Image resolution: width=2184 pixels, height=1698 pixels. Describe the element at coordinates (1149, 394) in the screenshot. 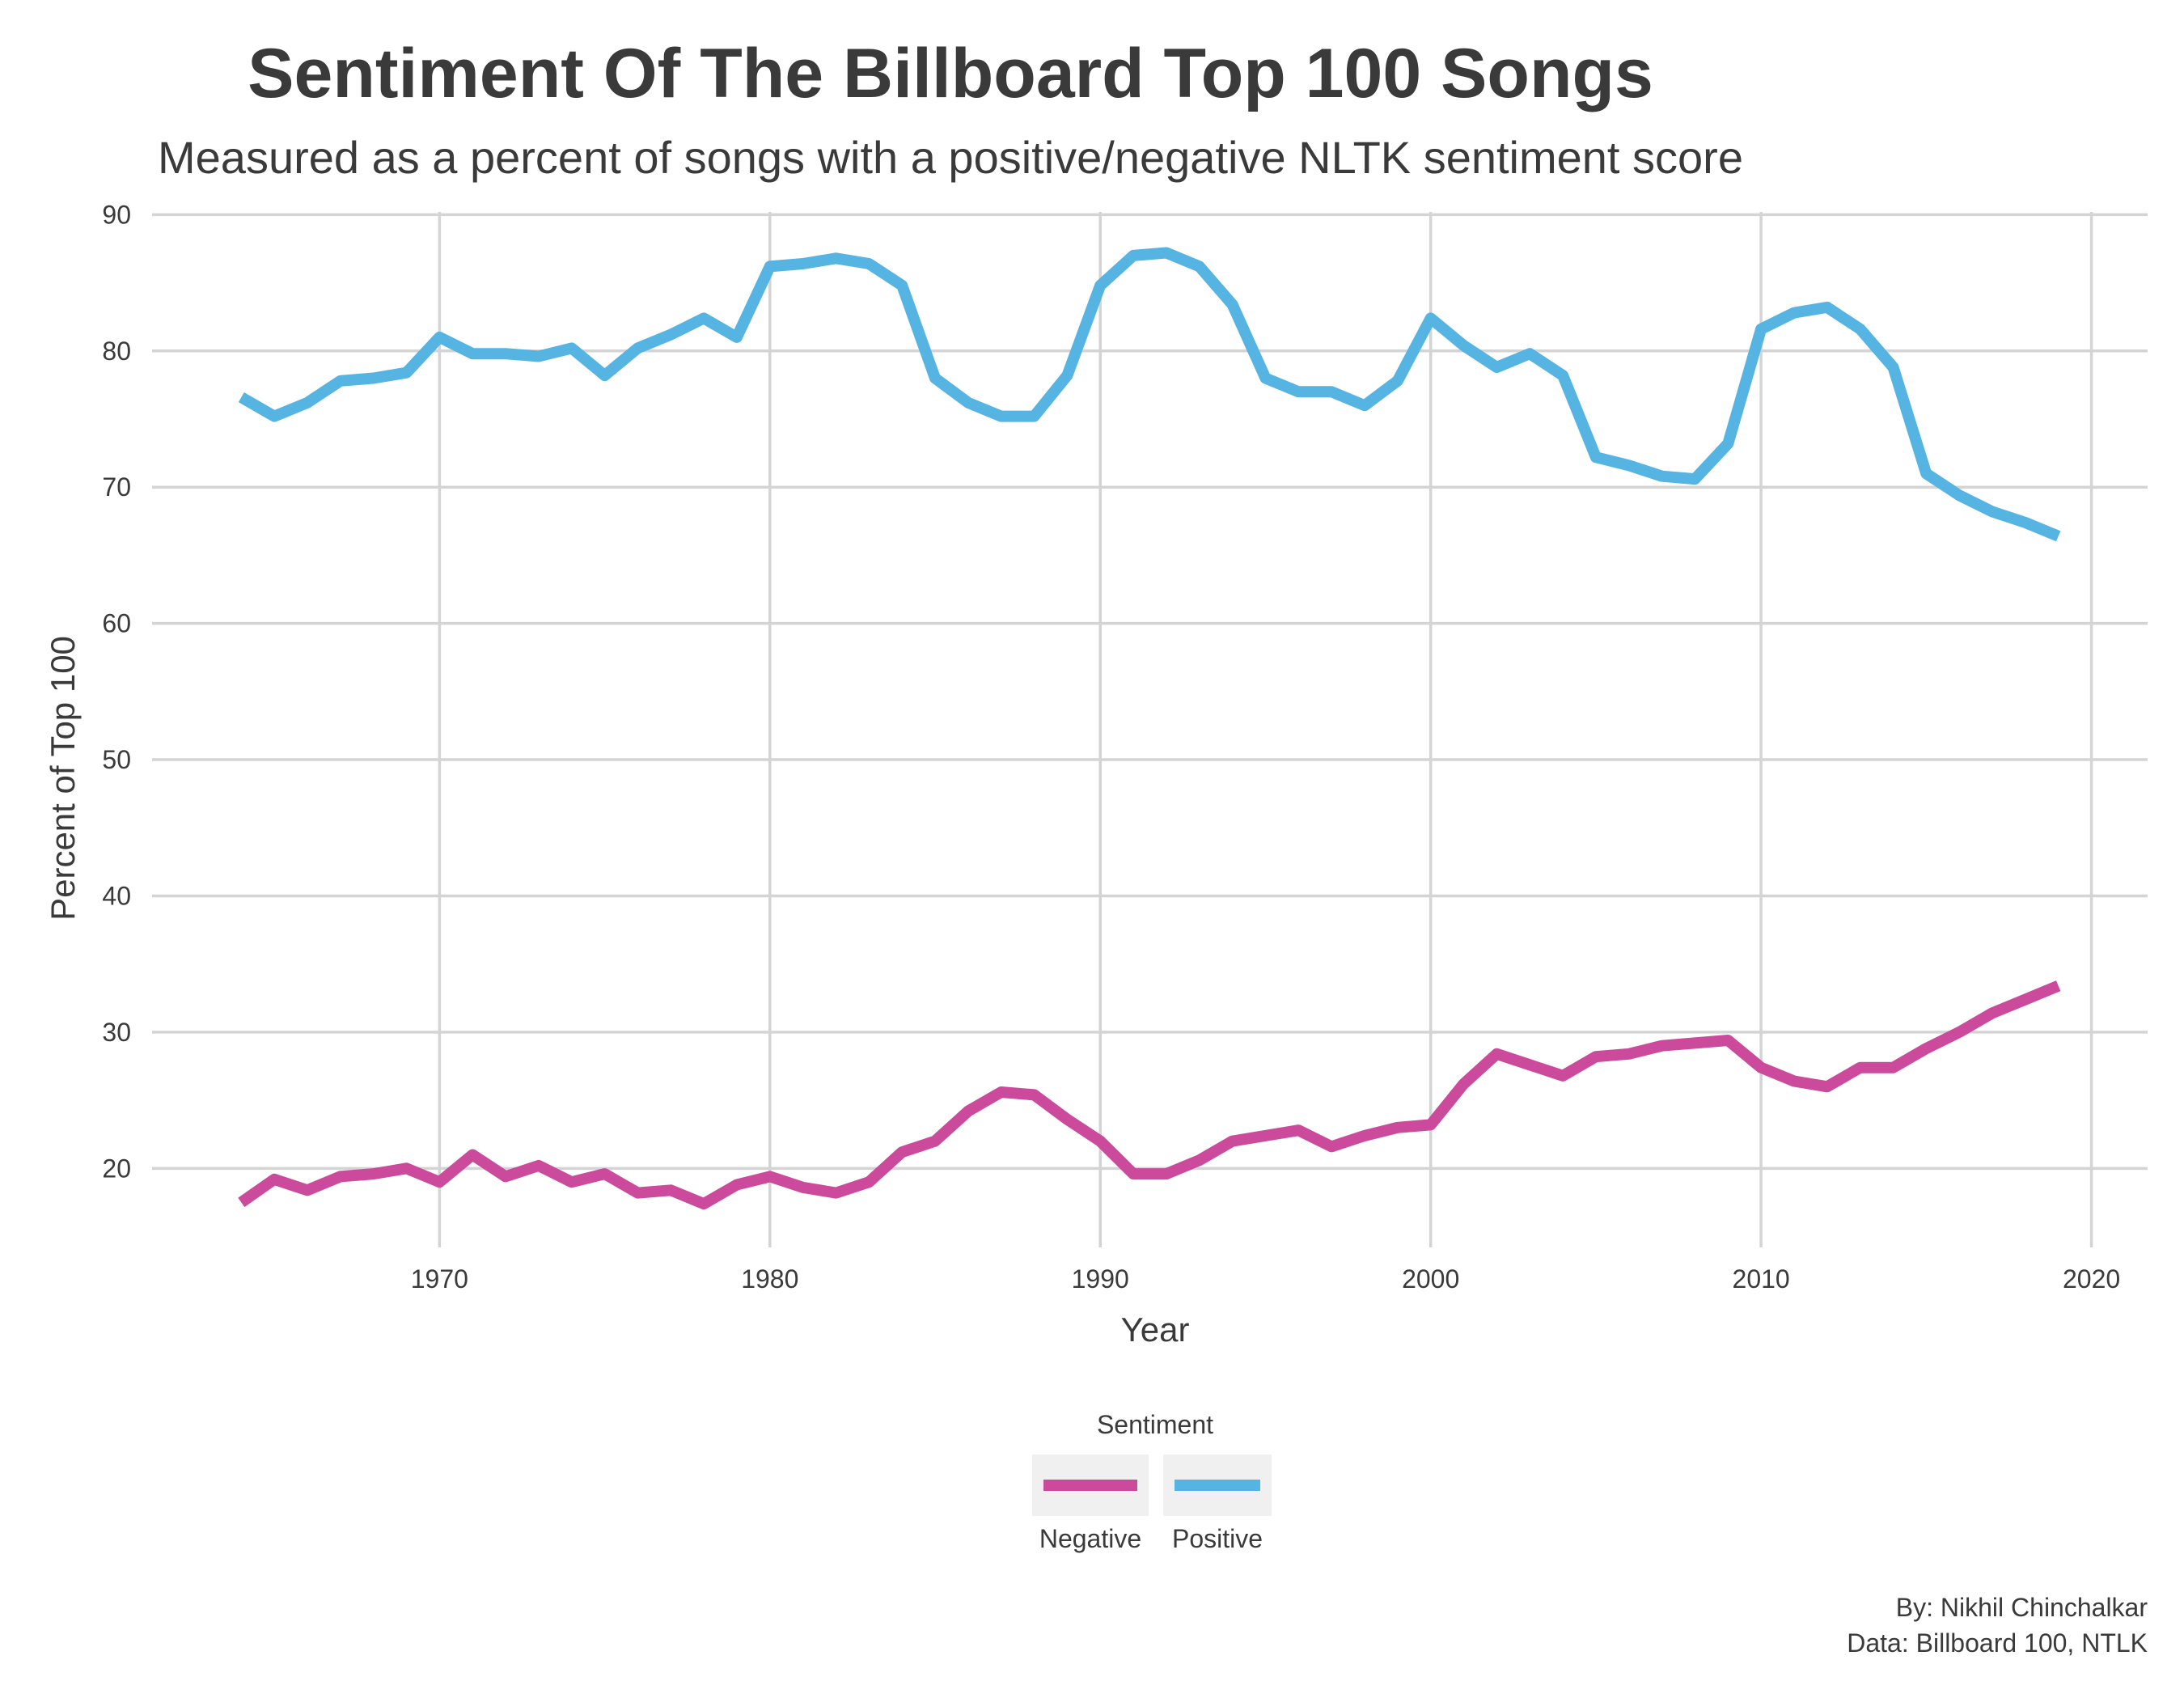

I see `series-line-positive` at that location.